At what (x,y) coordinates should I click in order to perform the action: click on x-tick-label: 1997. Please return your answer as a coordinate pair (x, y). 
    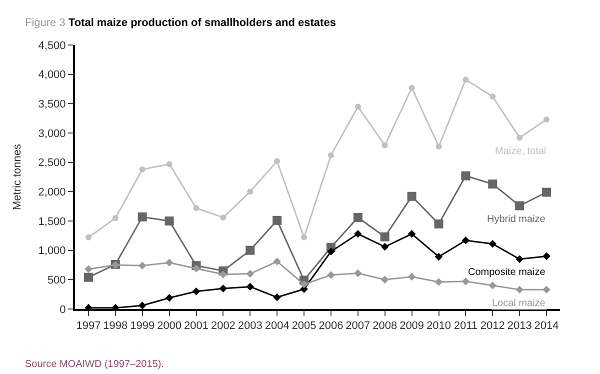
    Looking at the image, I should click on (88, 326).